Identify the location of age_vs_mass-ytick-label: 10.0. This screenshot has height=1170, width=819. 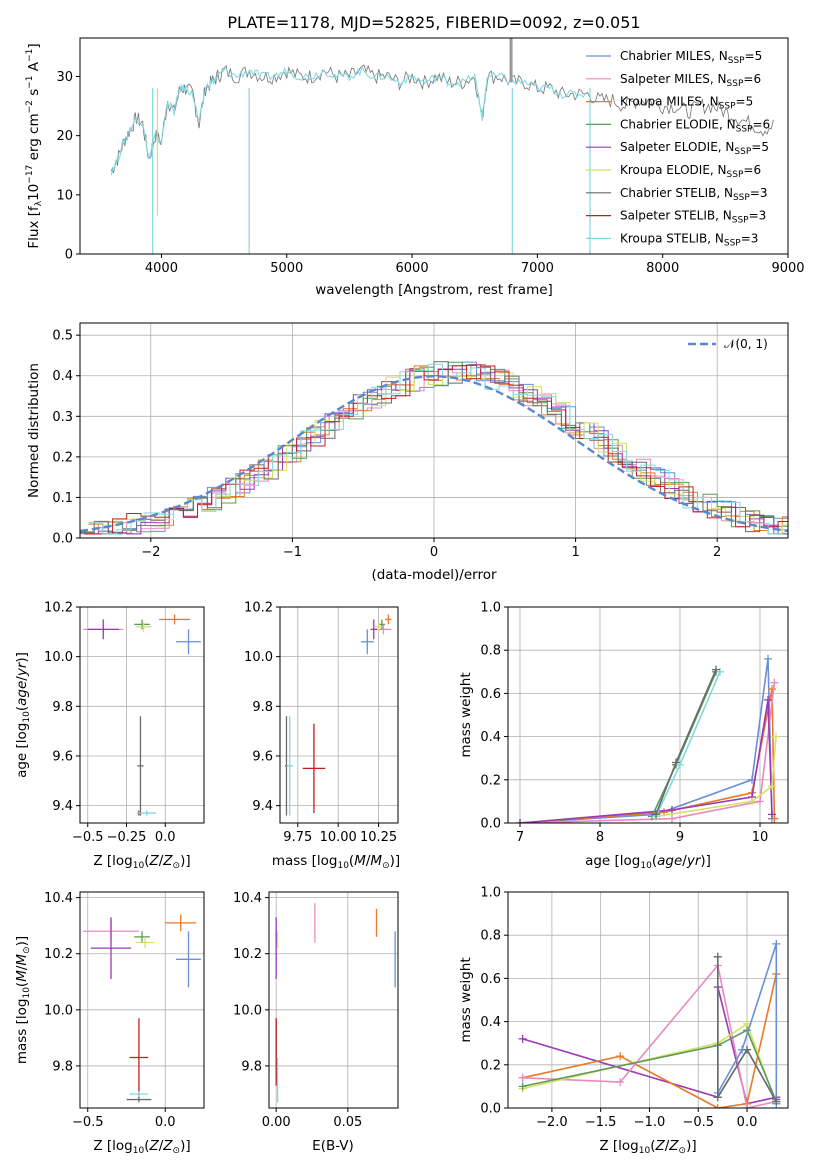
(258, 657).